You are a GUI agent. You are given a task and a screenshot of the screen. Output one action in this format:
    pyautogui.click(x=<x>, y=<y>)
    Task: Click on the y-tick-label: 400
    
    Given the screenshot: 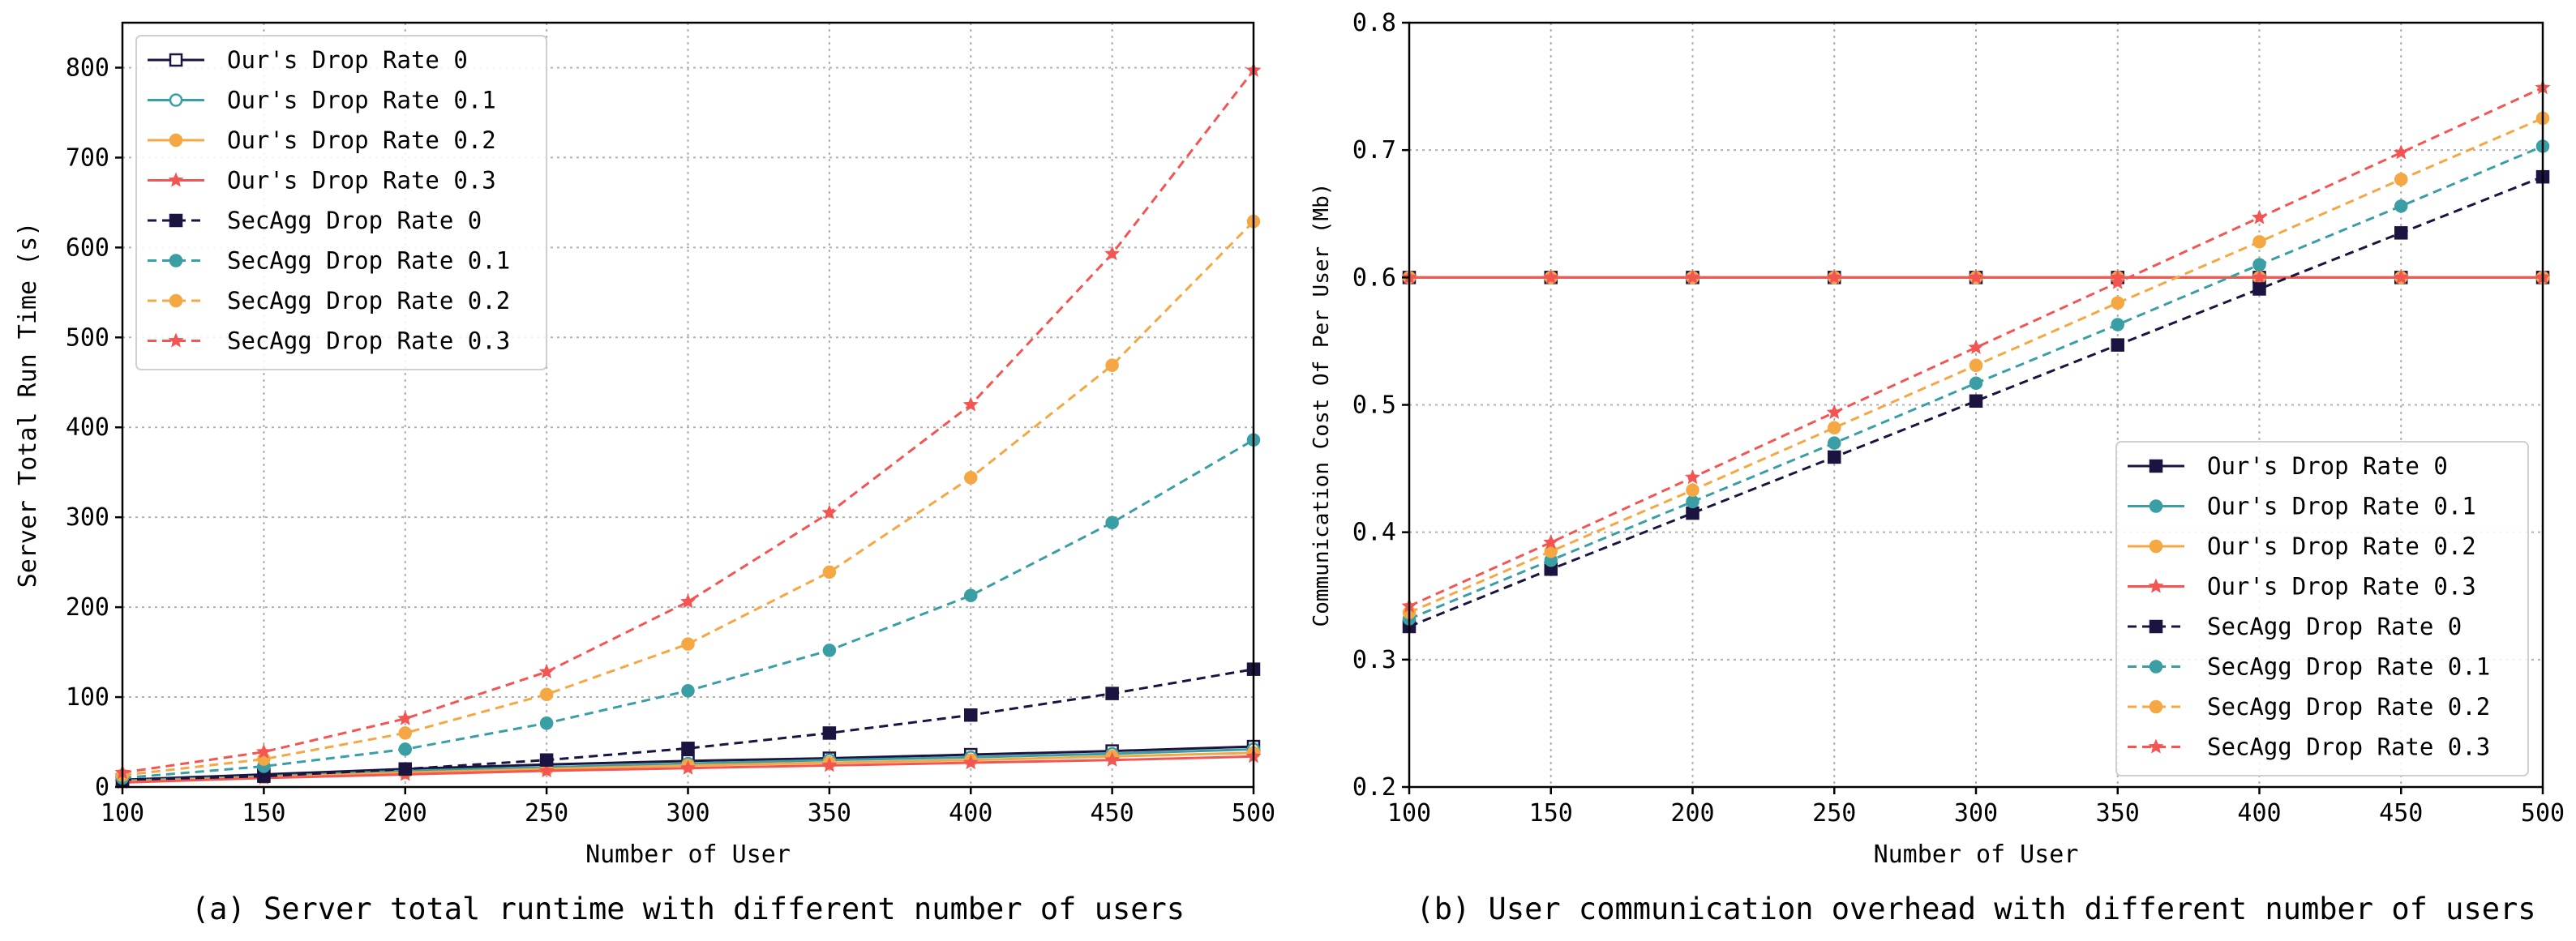 What is the action you would take?
    pyautogui.click(x=87, y=427)
    